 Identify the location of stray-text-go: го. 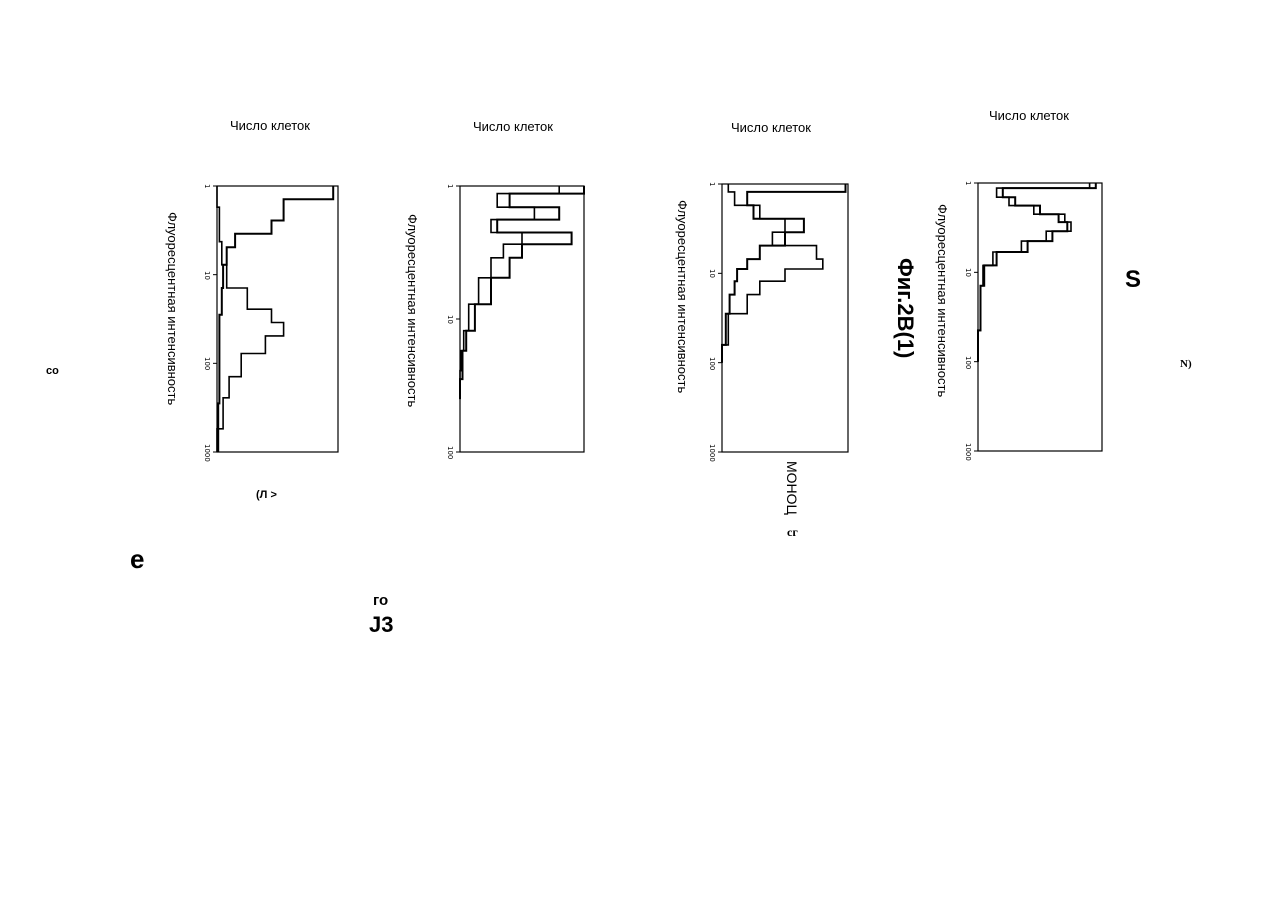
(380, 600).